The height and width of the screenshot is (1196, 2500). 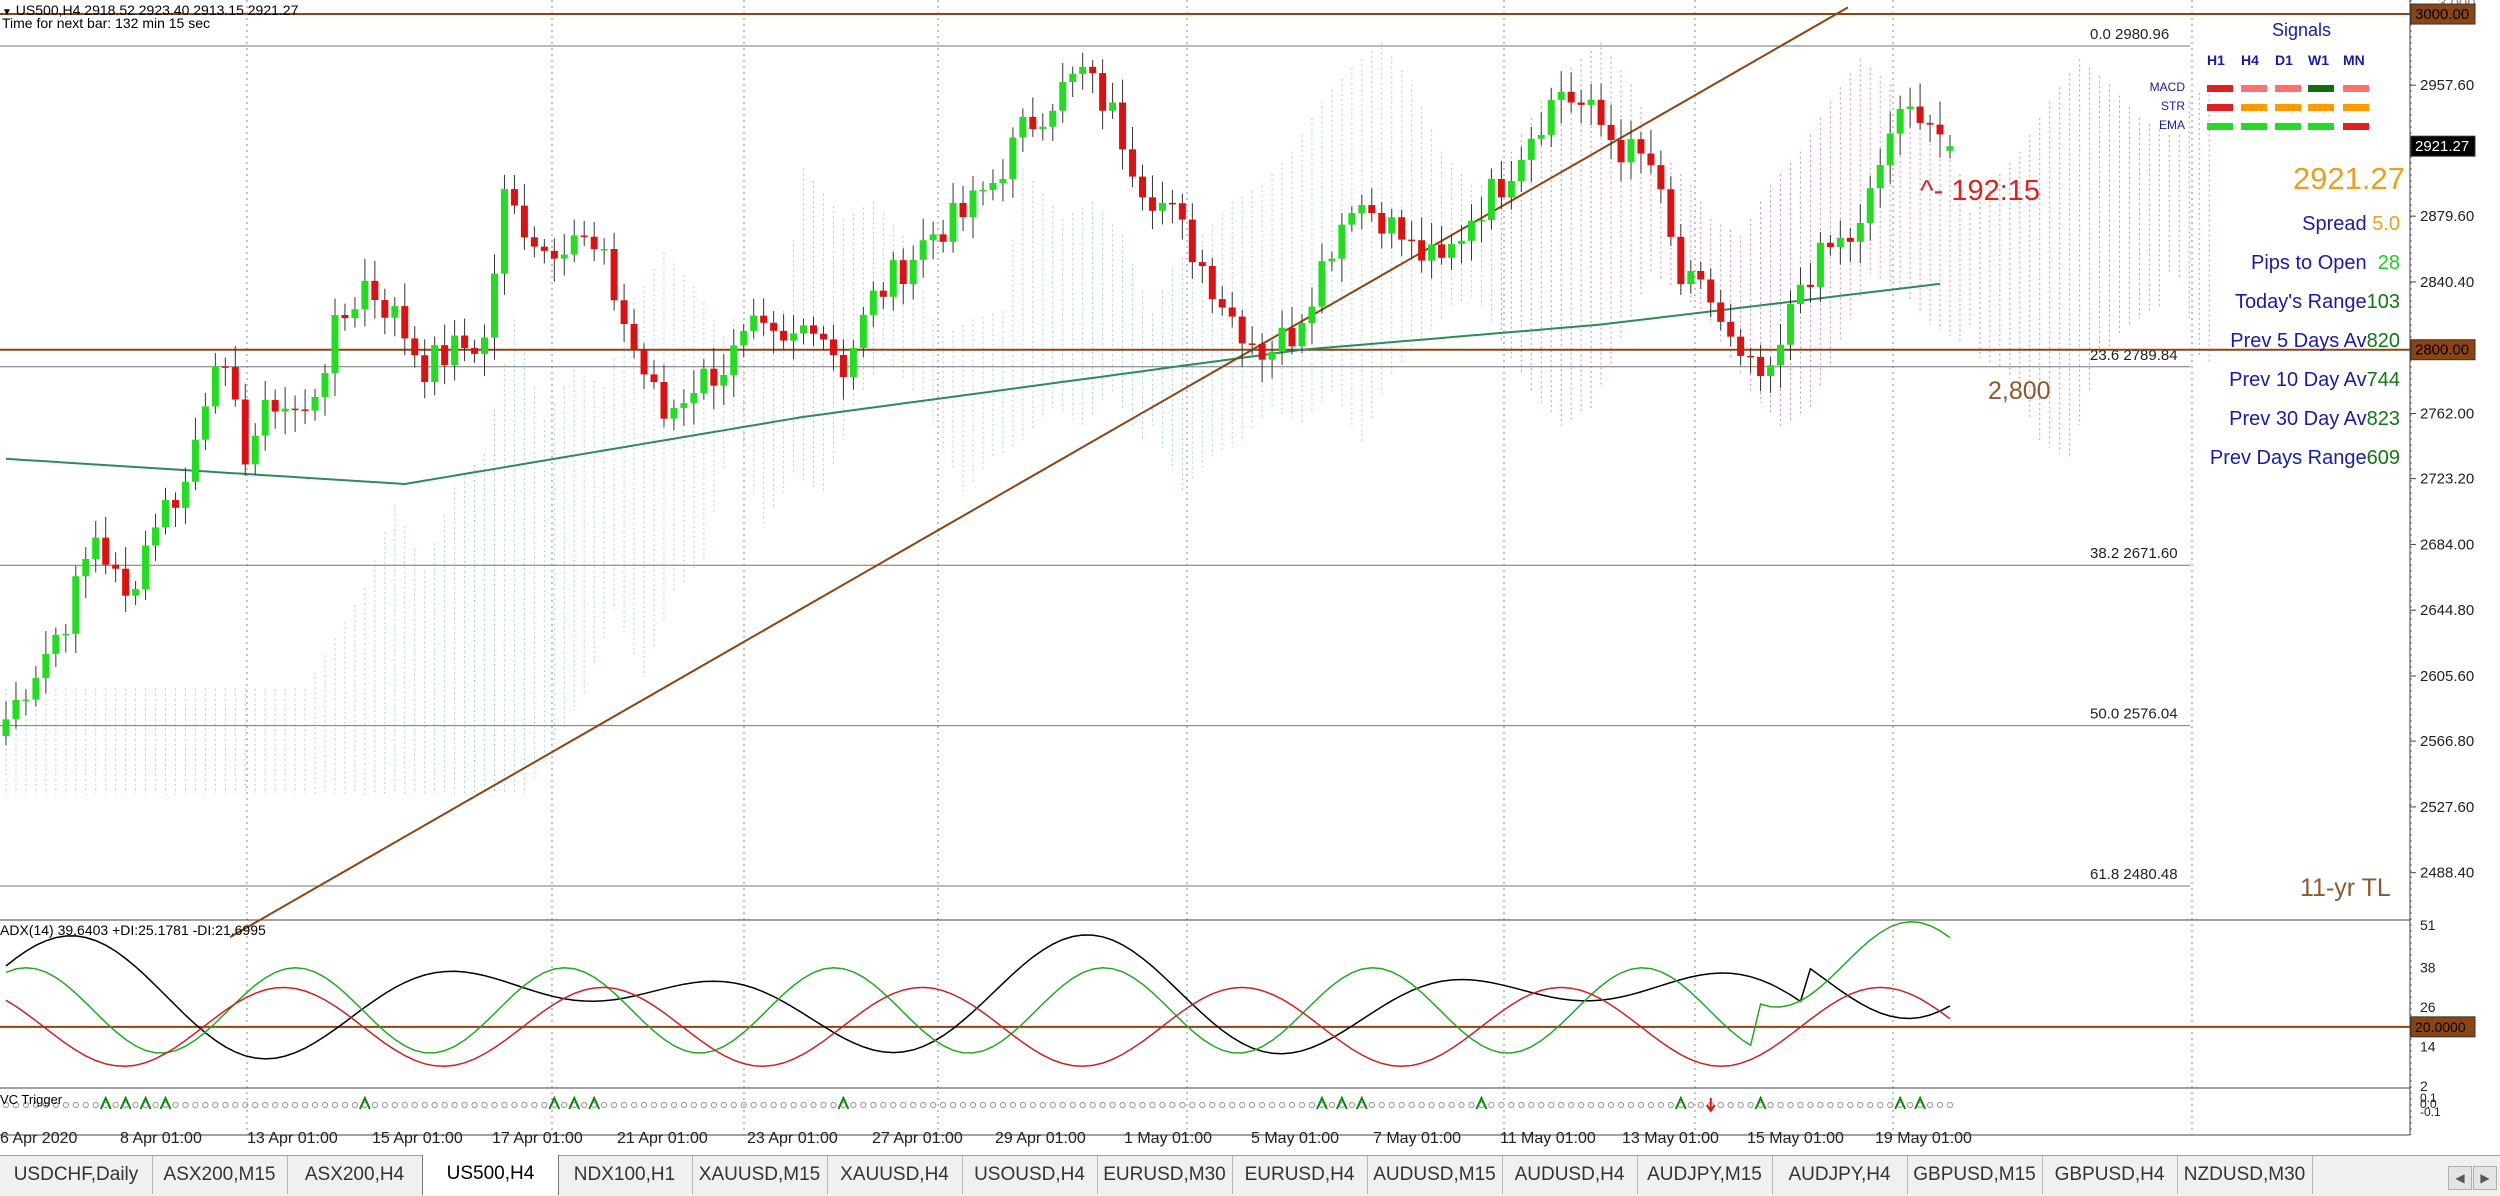 I want to click on tab-eurusd-m30: EURUSD,M30, so click(x=1165, y=1175).